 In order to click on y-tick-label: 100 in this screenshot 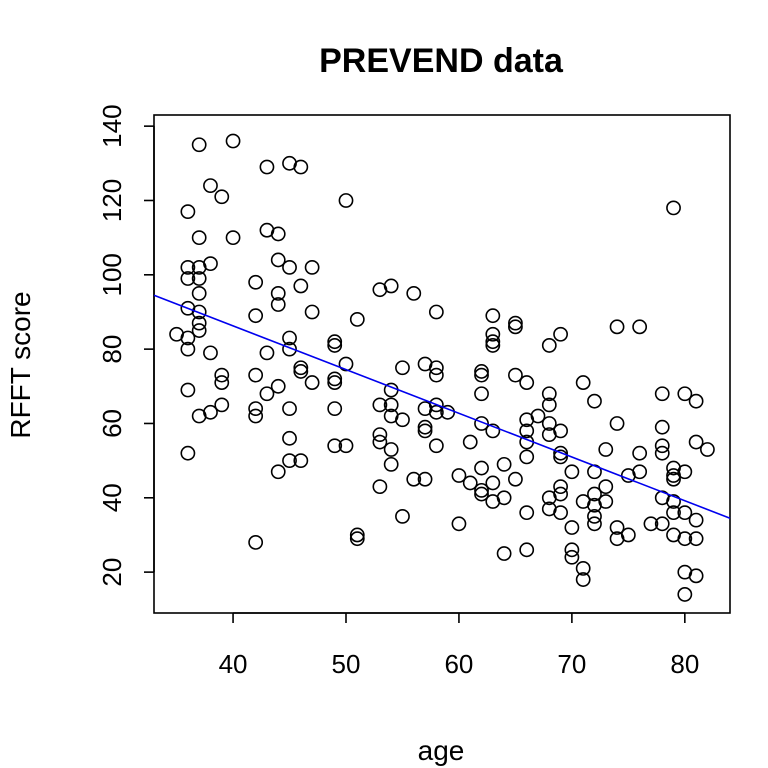, I will do `click(112, 274)`.